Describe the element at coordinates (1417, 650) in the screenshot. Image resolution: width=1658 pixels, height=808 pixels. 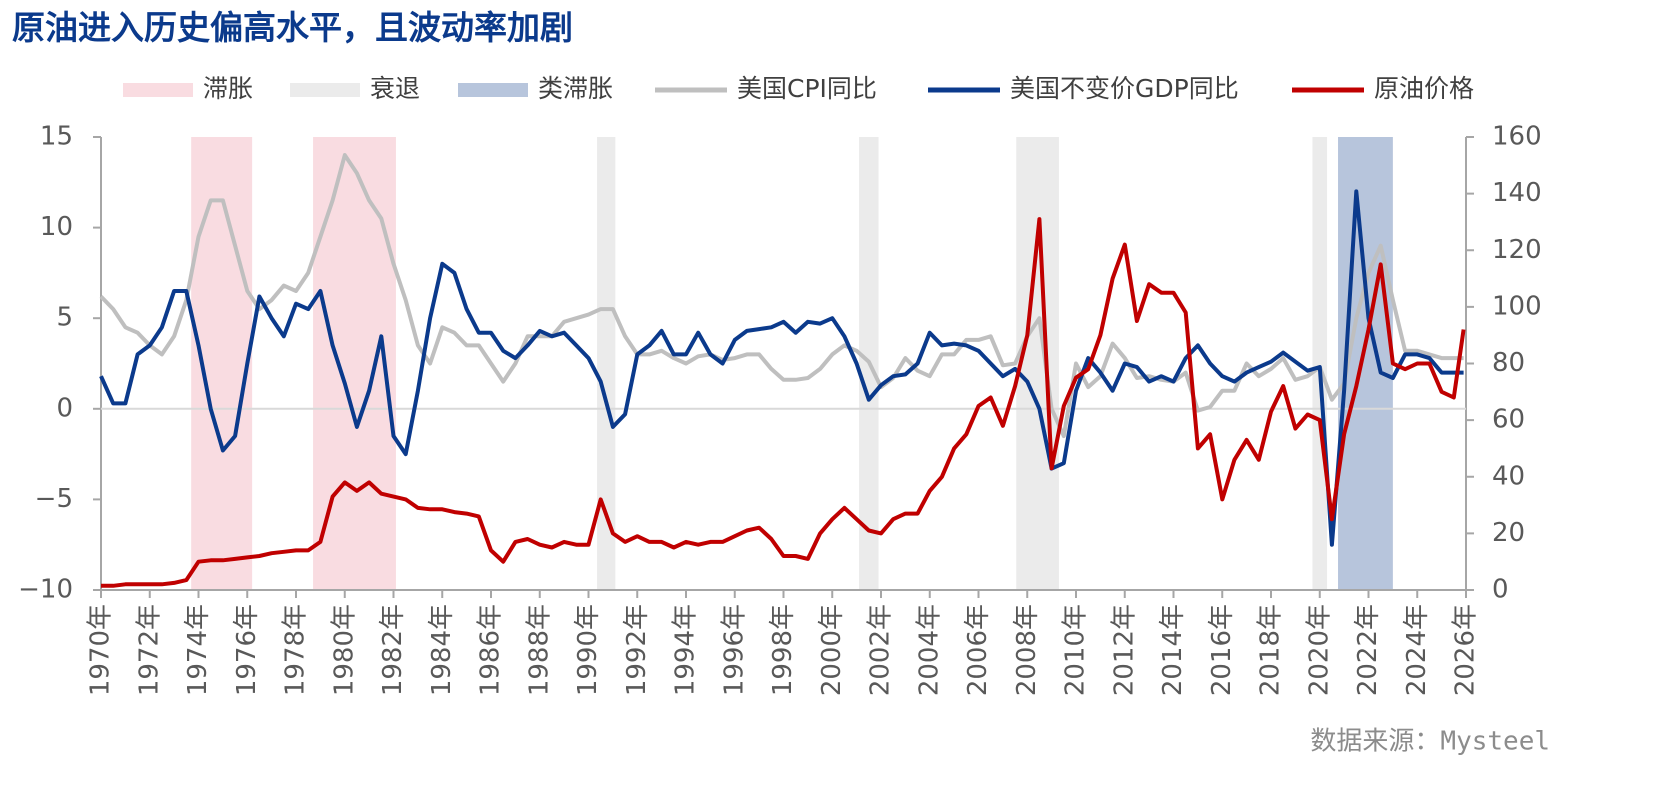
I see `x-tick-label: 2024年` at that location.